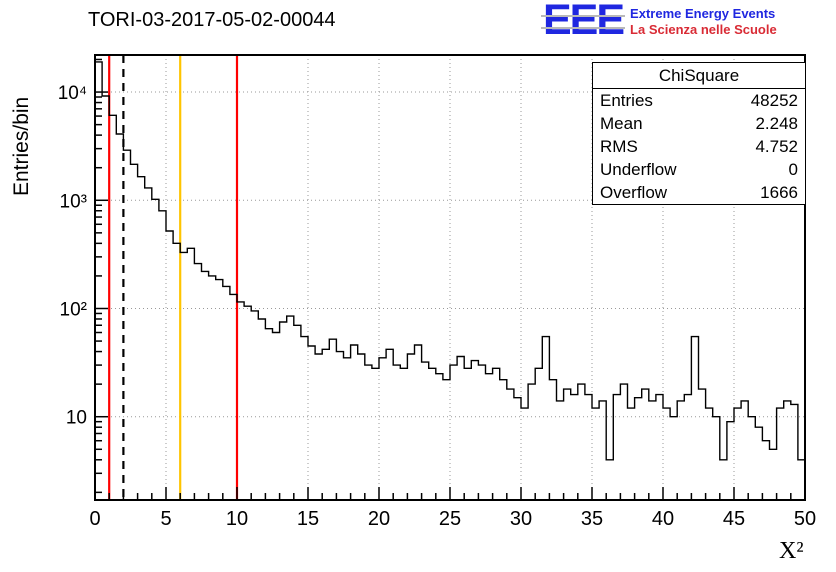 The height and width of the screenshot is (572, 836). Describe the element at coordinates (791, 551) in the screenshot. I see `x-axis-label: X²` at that location.